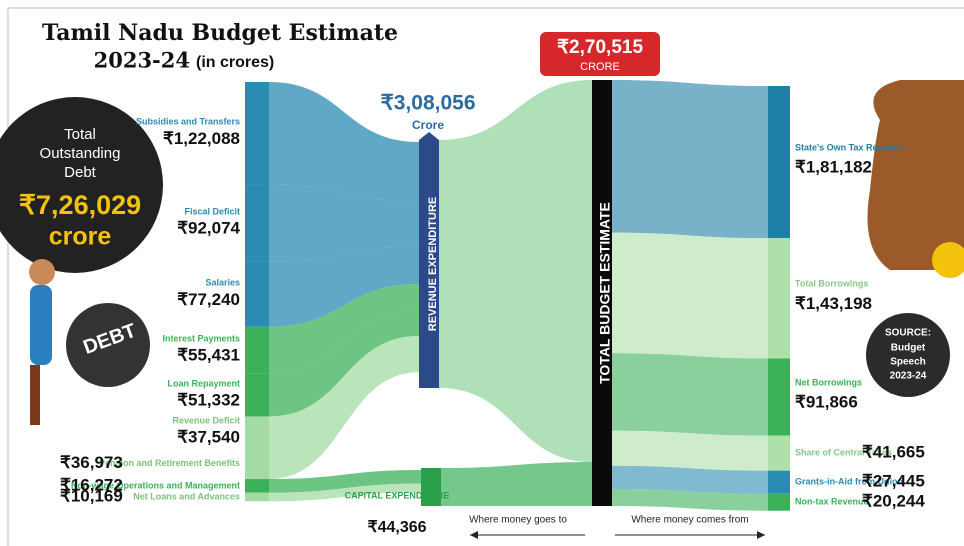  What do you see at coordinates (849, 147) in the screenshot?
I see `receipt-name: State's Own Tax Revenue` at bounding box center [849, 147].